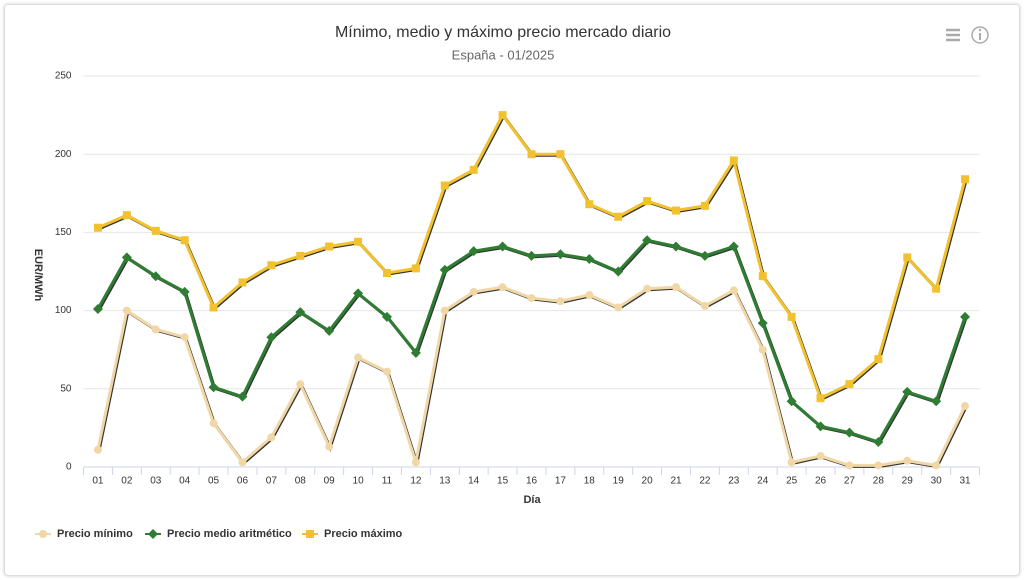 The width and height of the screenshot is (1024, 580). Describe the element at coordinates (561, 481) in the screenshot. I see `x-tick-label: 17` at that location.